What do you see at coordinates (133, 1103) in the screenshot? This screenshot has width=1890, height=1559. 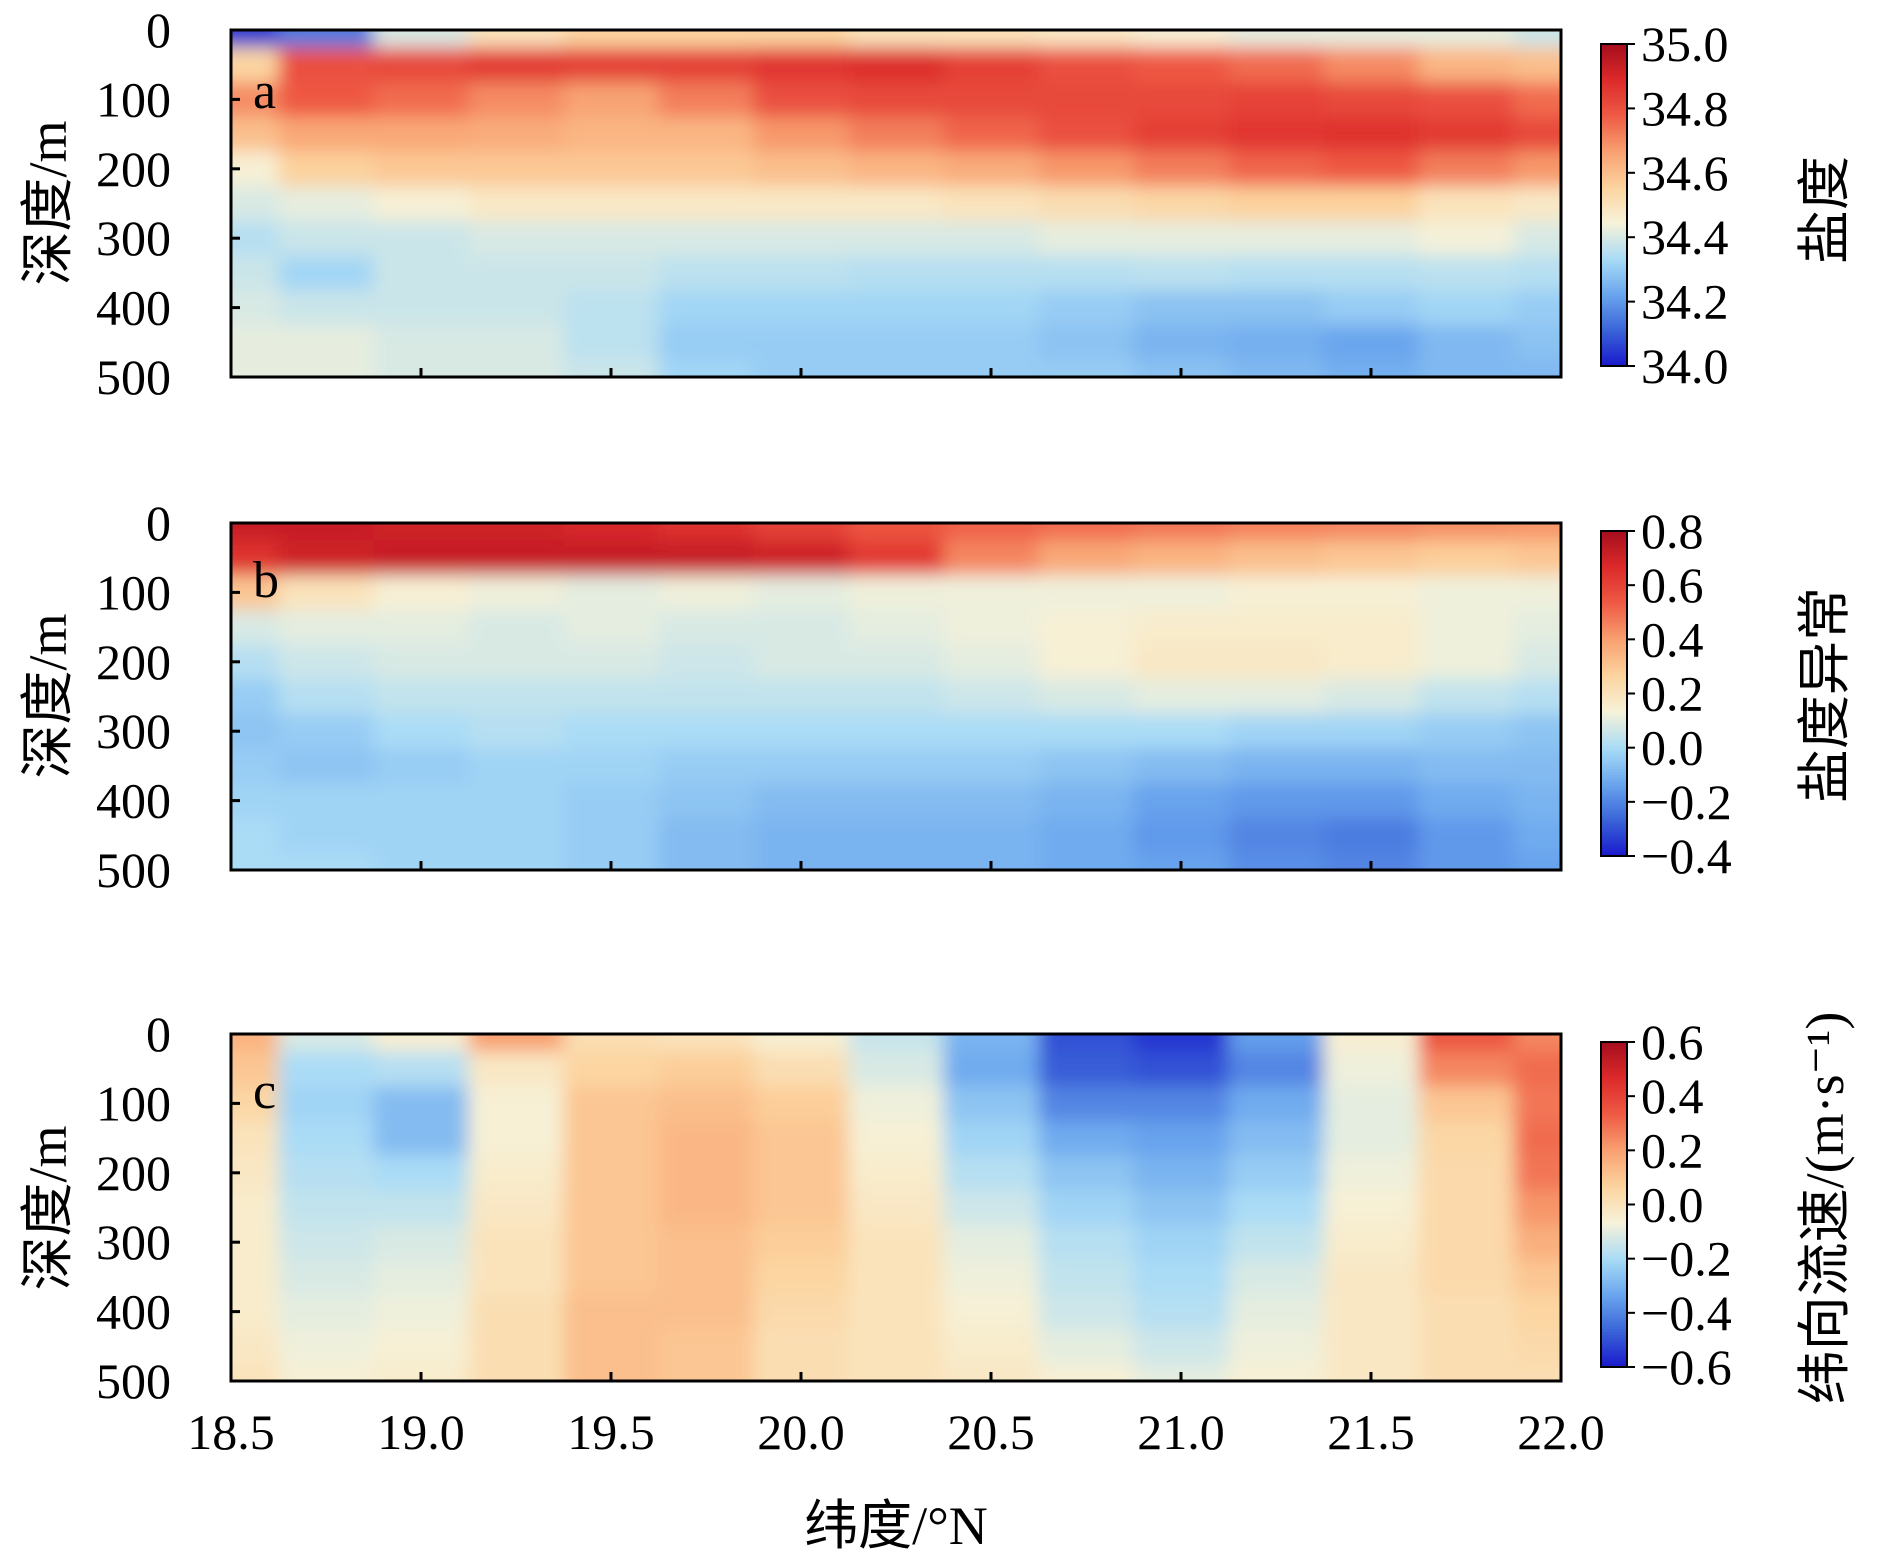 I see `y-tick-label: 100` at bounding box center [133, 1103].